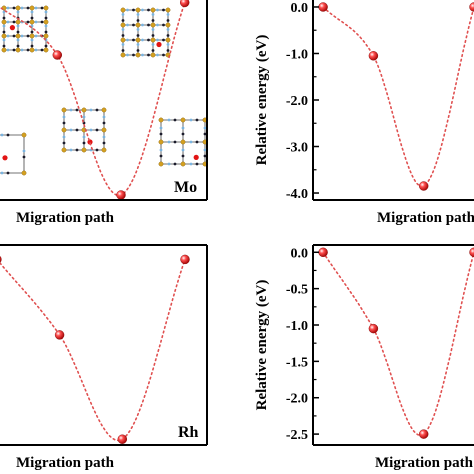 The width and height of the screenshot is (474, 474). I want to click on y-ticks: 0.0 -1.0 -2.0 -3.0 -4.0, so click(302, 101).